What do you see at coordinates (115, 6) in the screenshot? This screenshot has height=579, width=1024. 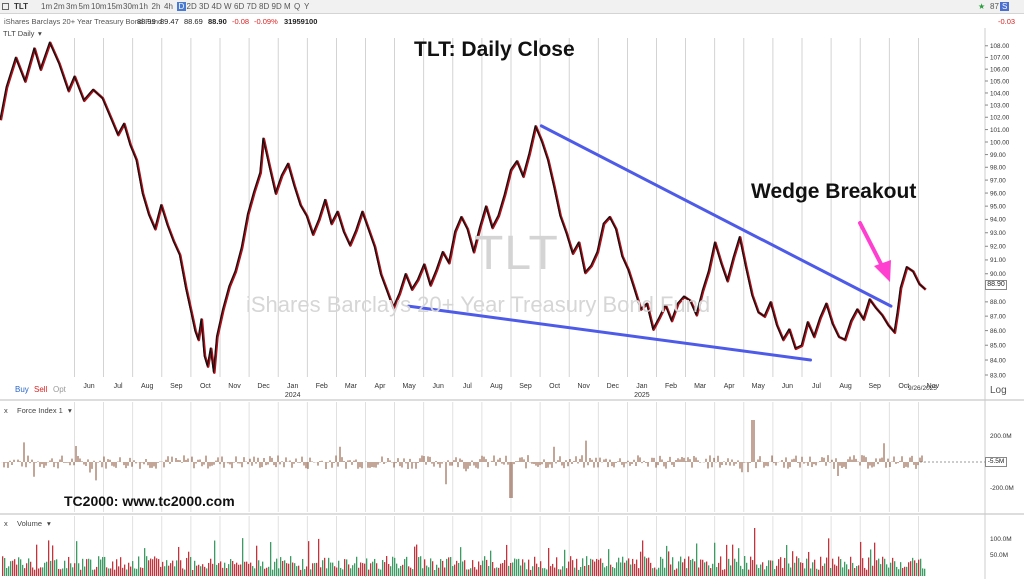 I see `interval-15m: 15m` at bounding box center [115, 6].